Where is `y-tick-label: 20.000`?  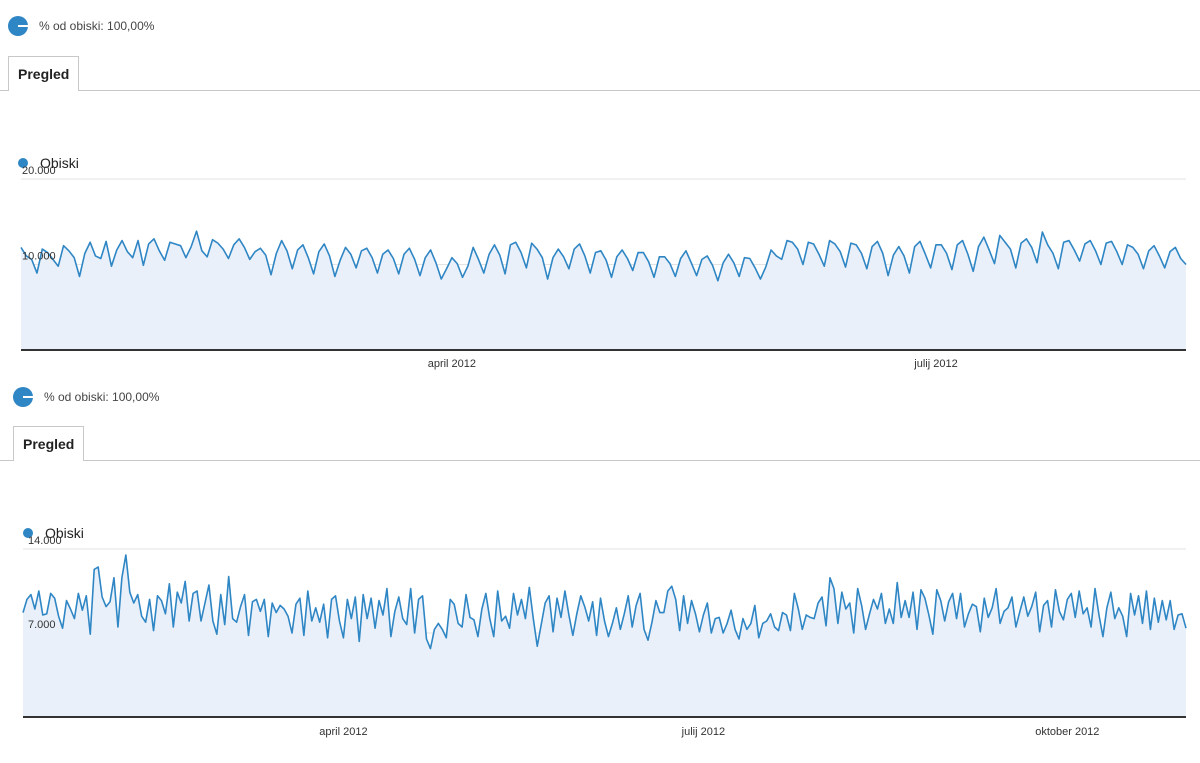
y-tick-label: 20.000 is located at coordinates (39, 171).